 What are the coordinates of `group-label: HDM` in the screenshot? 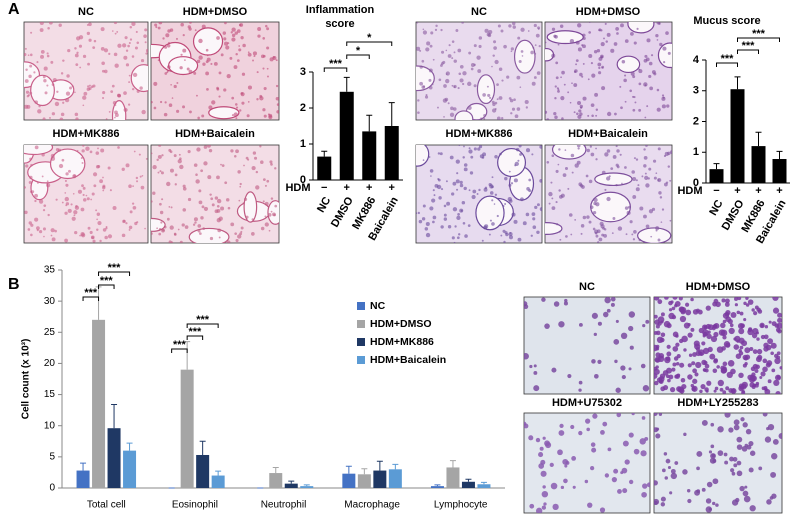 It's located at (689, 191).